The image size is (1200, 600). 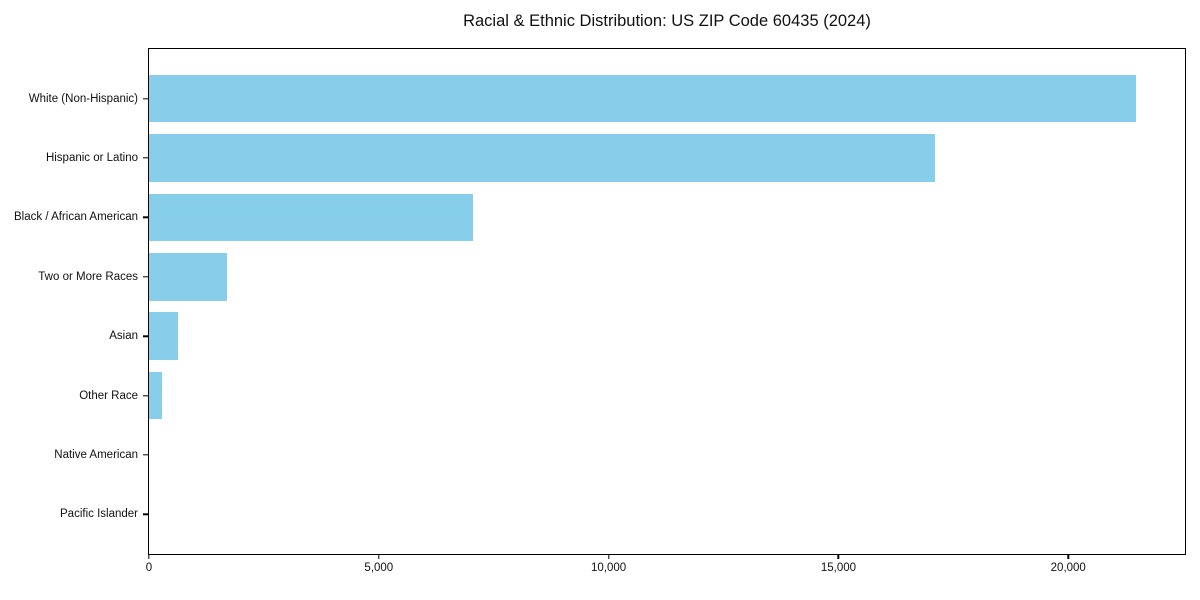 I want to click on bar-row: Hispanic or Latino, so click(x=615, y=157).